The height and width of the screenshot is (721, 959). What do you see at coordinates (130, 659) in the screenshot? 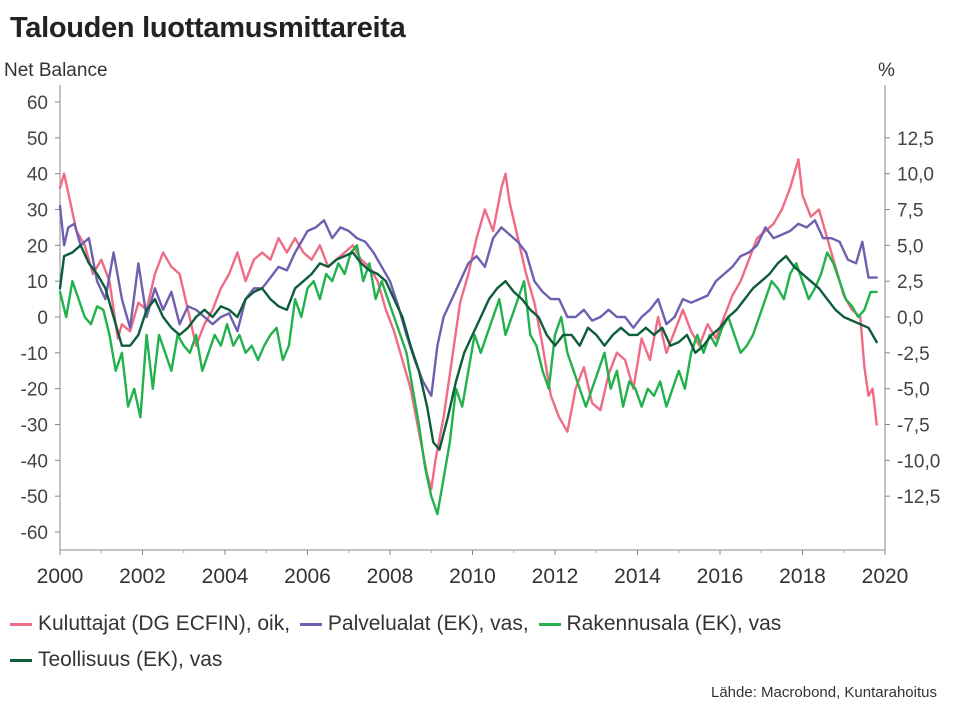
I see `legend-label: Teollisuus (EK), vas` at bounding box center [130, 659].